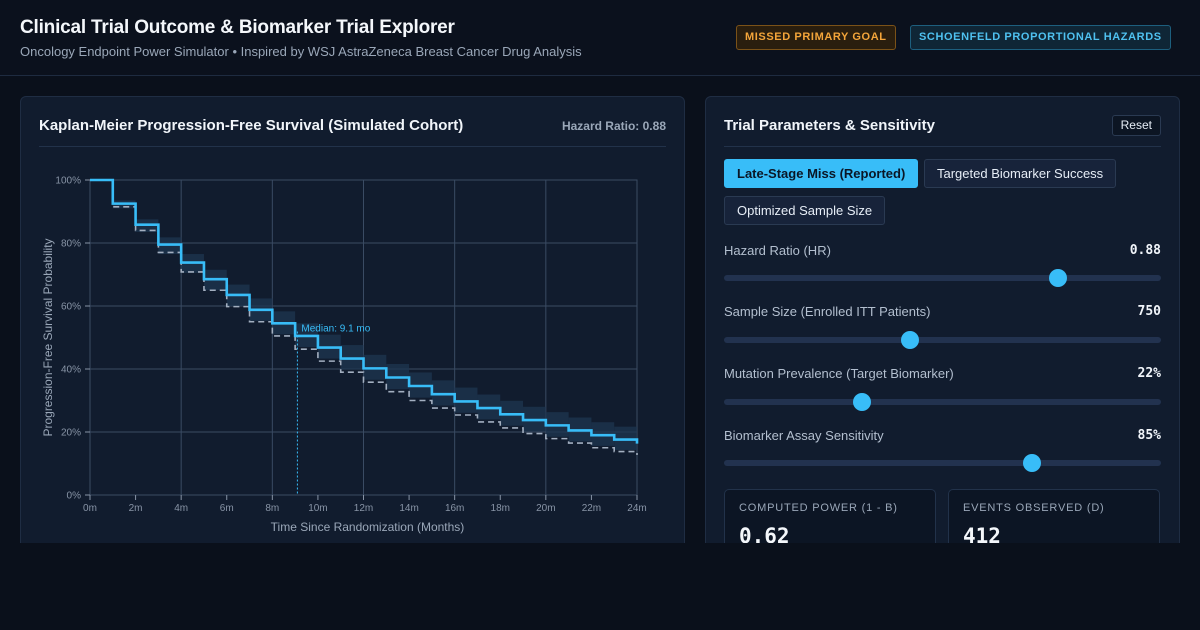  Describe the element at coordinates (1040, 37) in the screenshot. I see `schoenfeld-badge: SCHOENFELD PROPORTIONAL HAZARDS` at that location.